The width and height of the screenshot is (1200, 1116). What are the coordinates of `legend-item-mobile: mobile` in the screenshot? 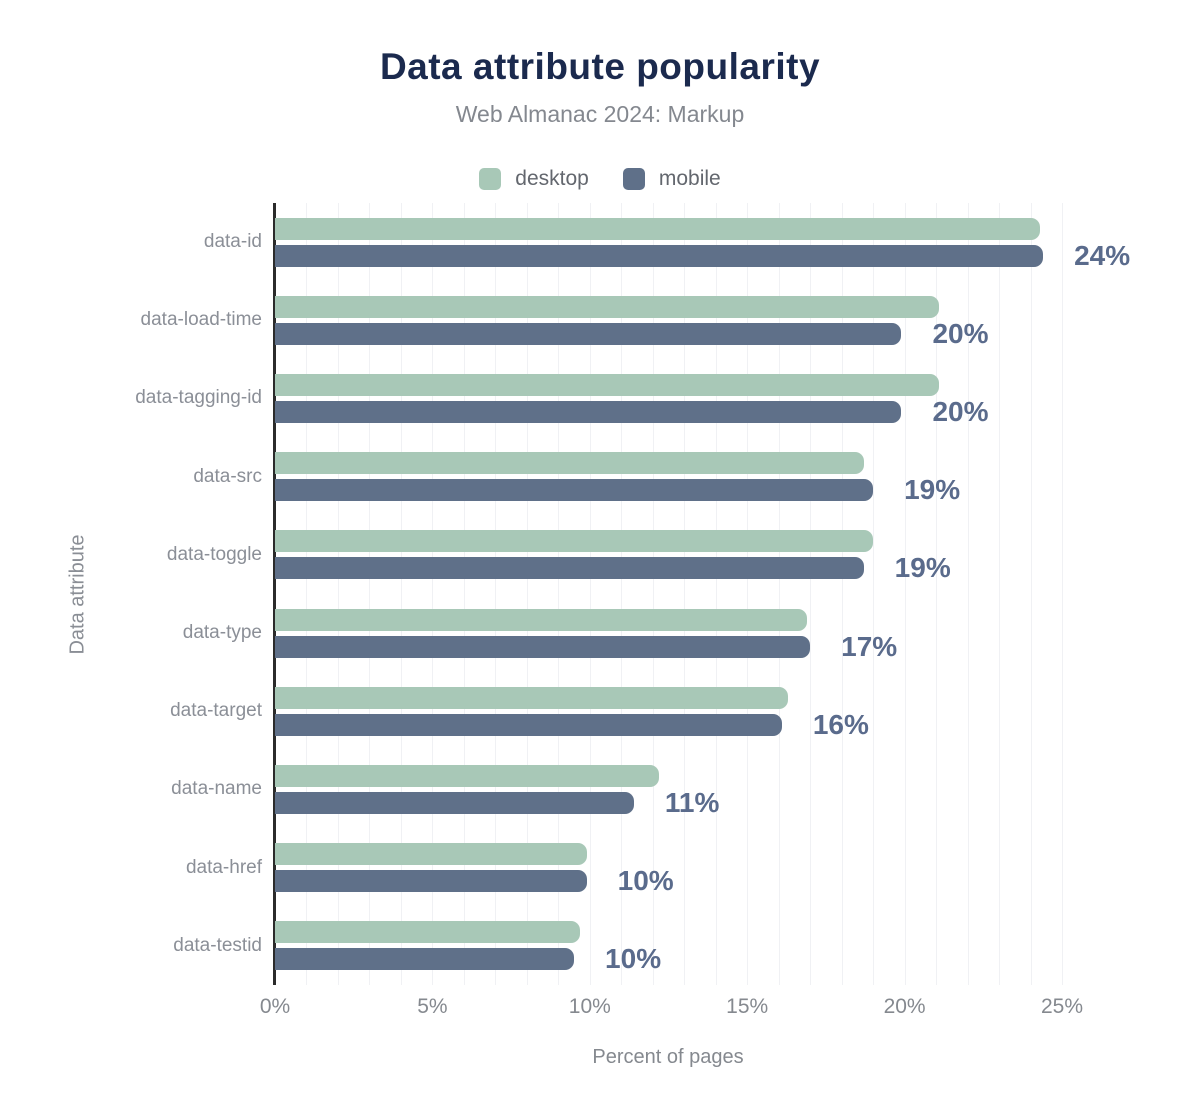 It's located at (671, 179).